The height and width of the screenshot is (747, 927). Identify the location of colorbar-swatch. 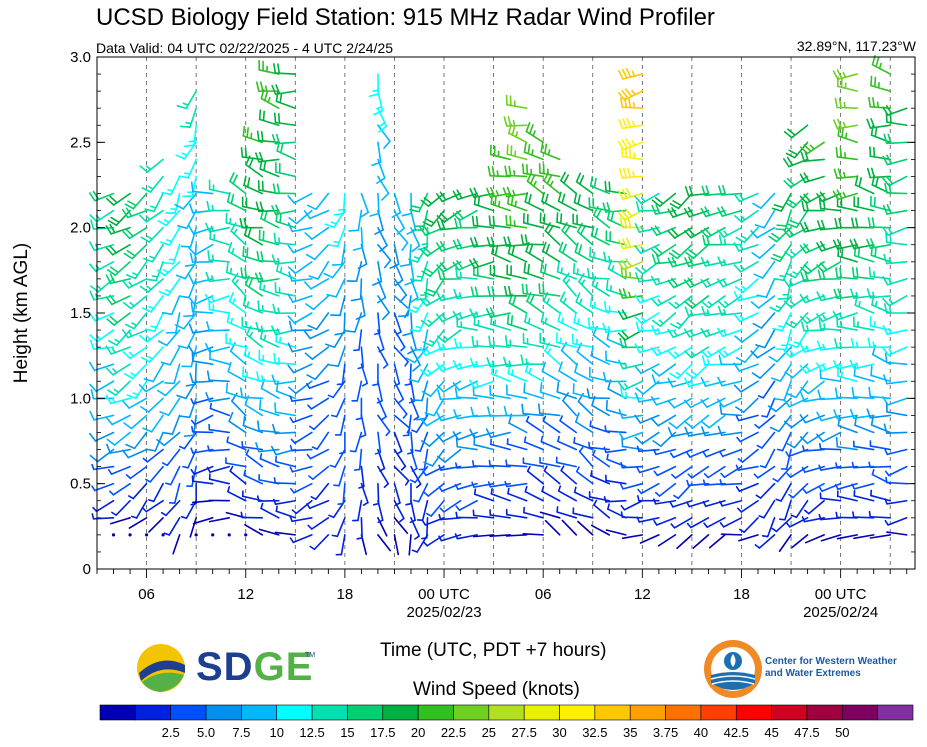
(824, 712).